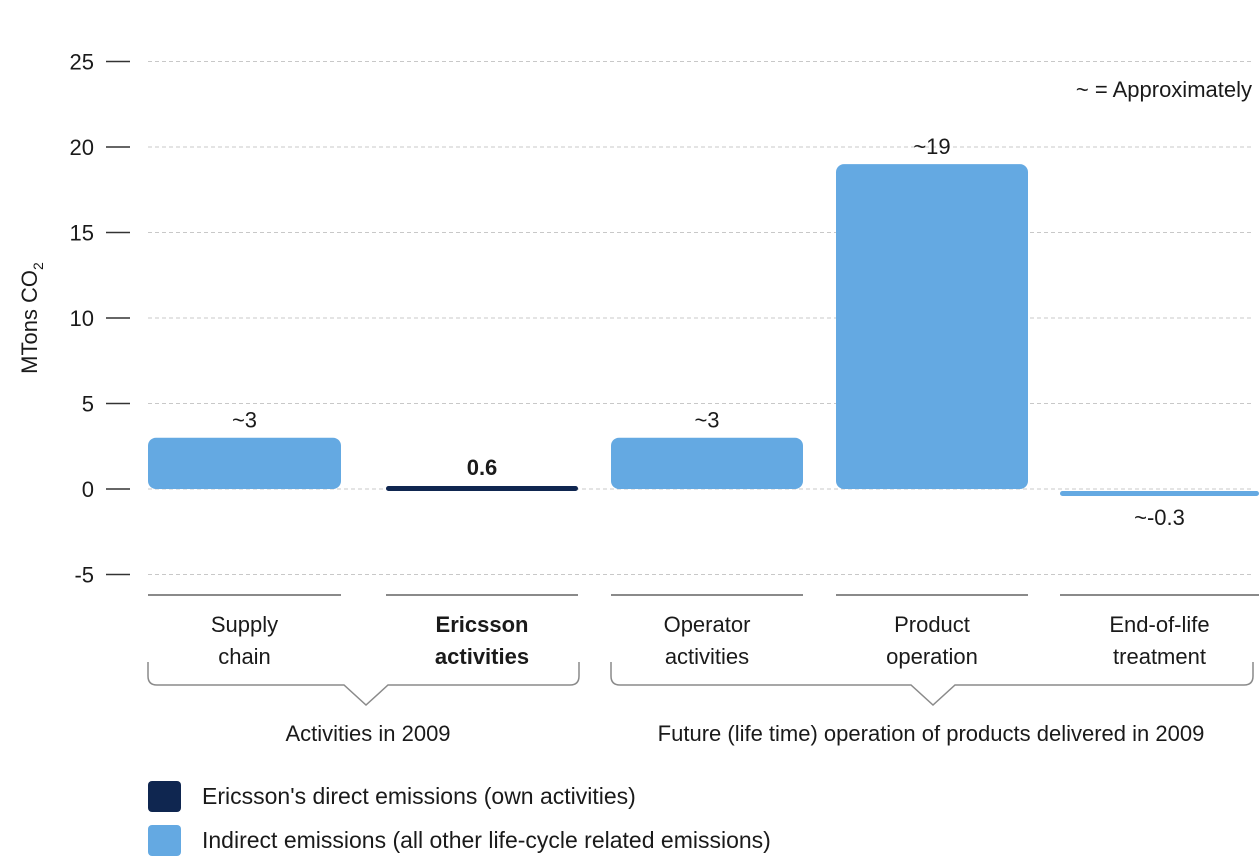 Image resolution: width=1259 pixels, height=856 pixels. What do you see at coordinates (31, 318) in the screenshot?
I see `y-axis-label: MTons CO2` at bounding box center [31, 318].